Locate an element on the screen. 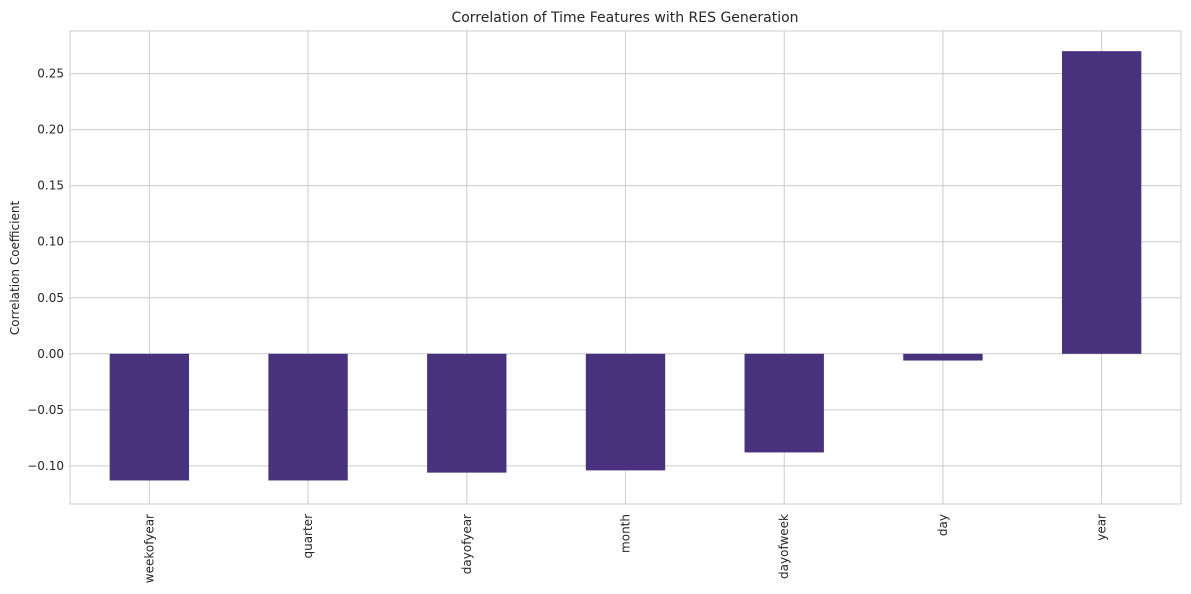 The width and height of the screenshot is (1191, 594). y-tick-label: 0.05 is located at coordinates (50, 298).